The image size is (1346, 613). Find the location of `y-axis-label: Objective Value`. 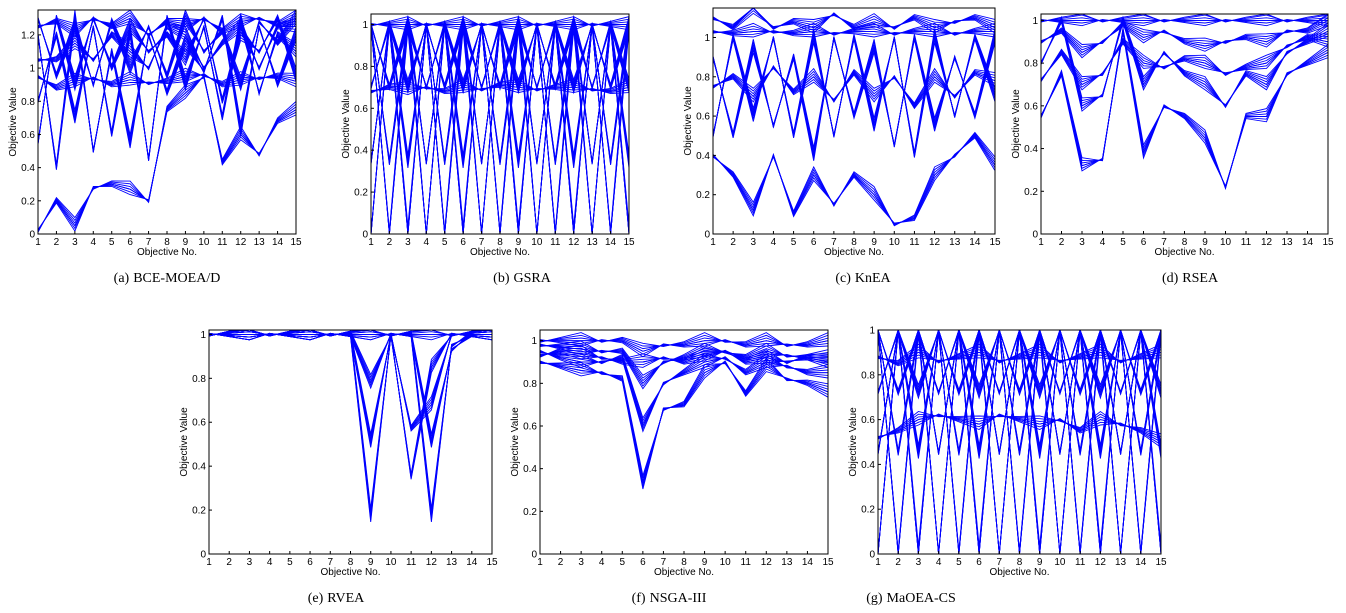

y-axis-label: Objective Value is located at coordinates (688, 121).